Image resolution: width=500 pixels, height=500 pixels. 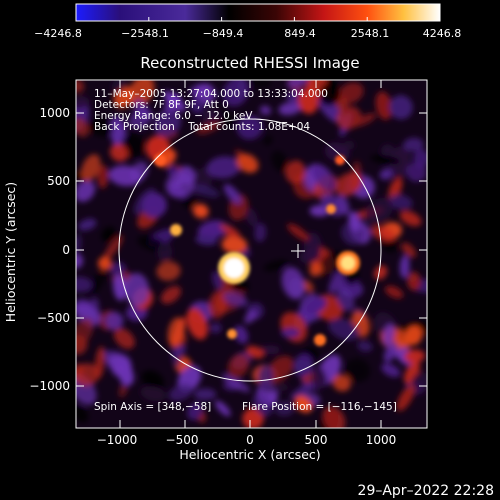 I want to click on spin-axis-marker, so click(x=298, y=251).